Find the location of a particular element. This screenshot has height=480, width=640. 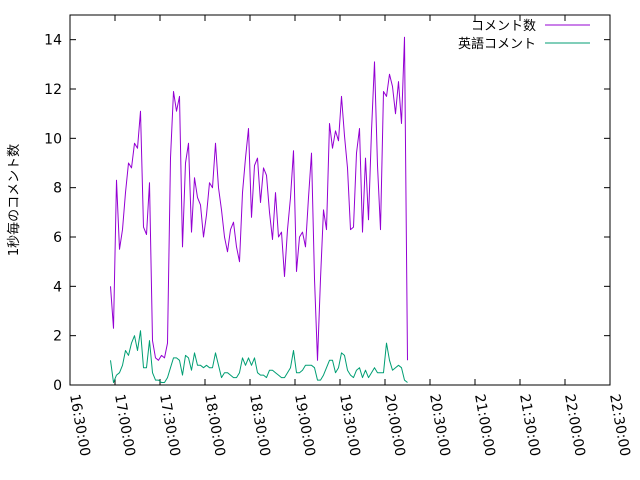

x-tick-label: 19:30:00 is located at coordinates (349, 425).